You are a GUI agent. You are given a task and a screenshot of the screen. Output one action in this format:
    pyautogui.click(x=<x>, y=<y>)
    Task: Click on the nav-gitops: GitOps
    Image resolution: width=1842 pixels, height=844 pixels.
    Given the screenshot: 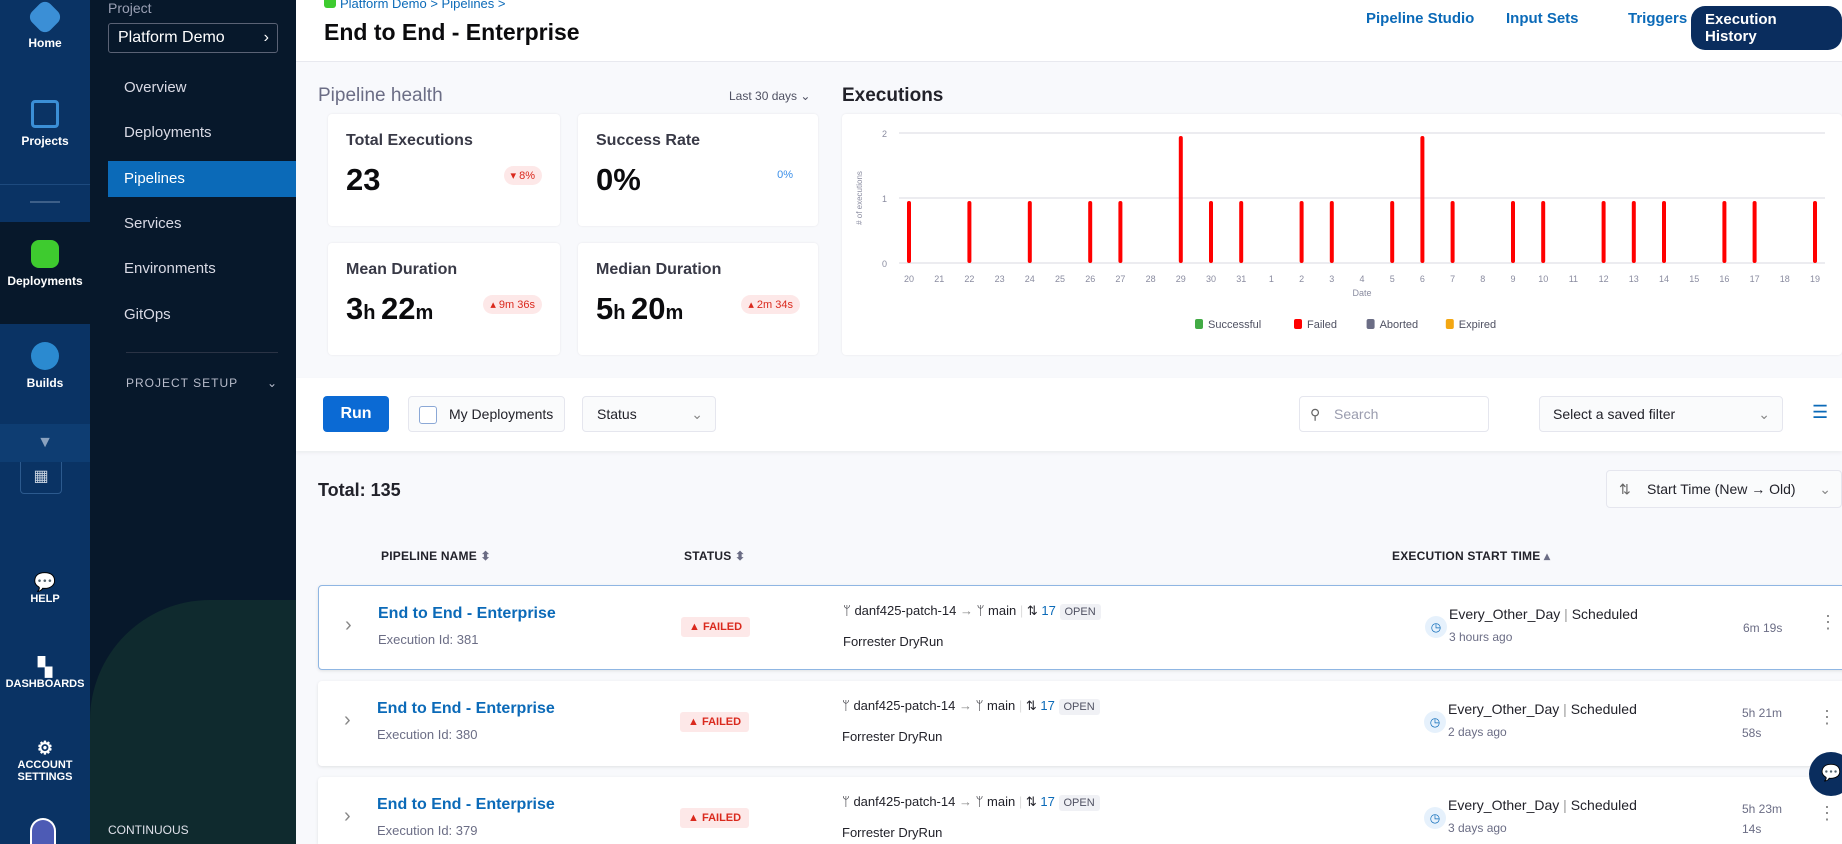 What is the action you would take?
    pyautogui.click(x=147, y=314)
    